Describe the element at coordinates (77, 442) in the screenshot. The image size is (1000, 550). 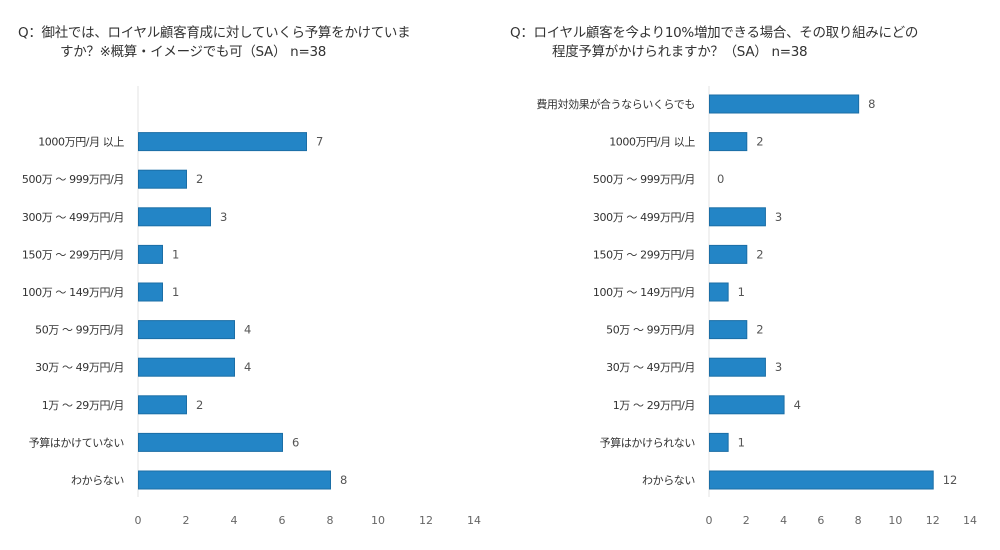
I see `category-label: 予算はかけていない` at that location.